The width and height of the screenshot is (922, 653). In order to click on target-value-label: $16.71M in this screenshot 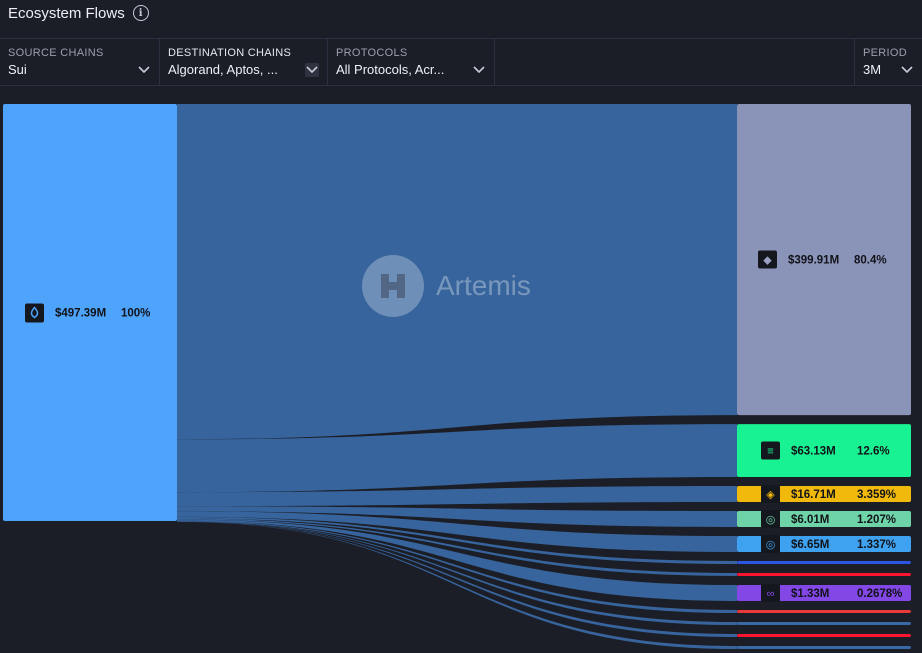, I will do `click(813, 495)`.